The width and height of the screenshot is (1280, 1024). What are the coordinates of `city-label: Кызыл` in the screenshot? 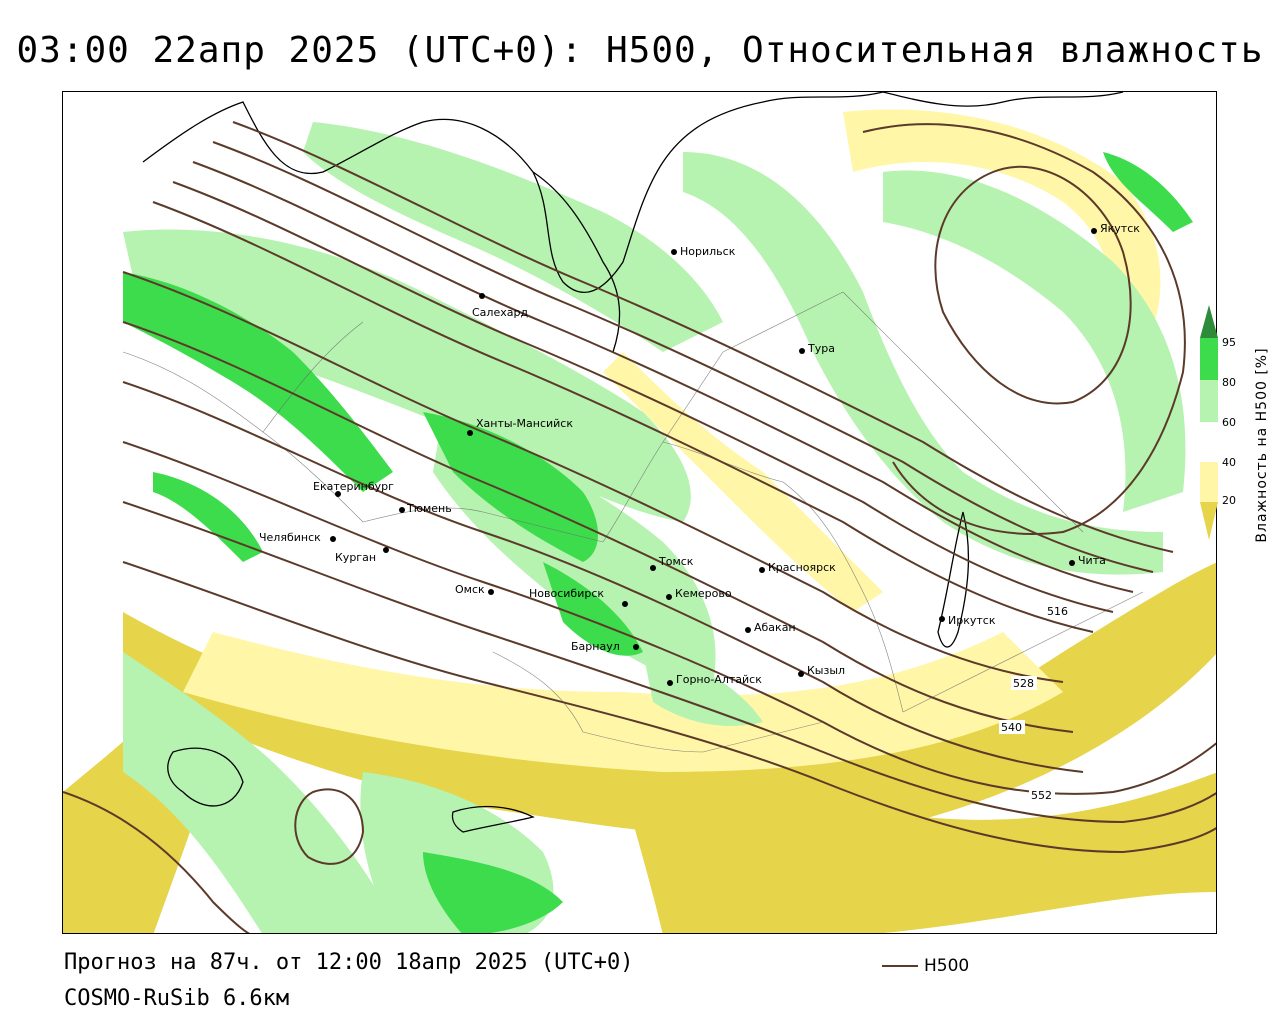 It's located at (826, 670).